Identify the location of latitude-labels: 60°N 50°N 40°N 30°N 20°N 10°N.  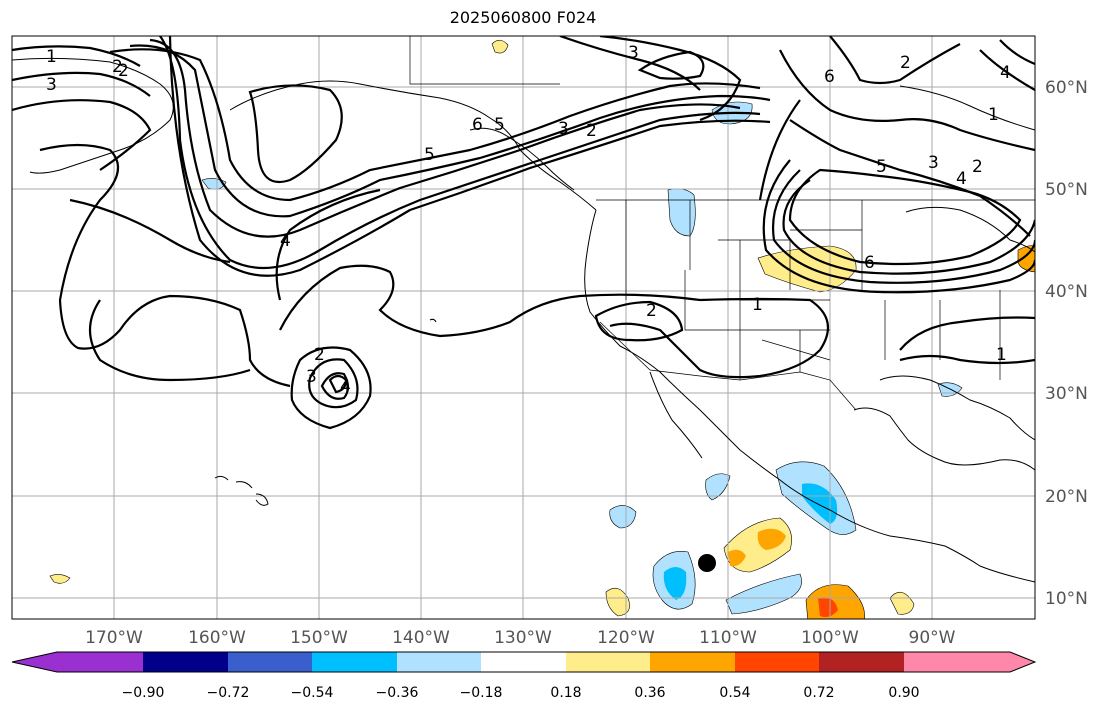
(1066, 343).